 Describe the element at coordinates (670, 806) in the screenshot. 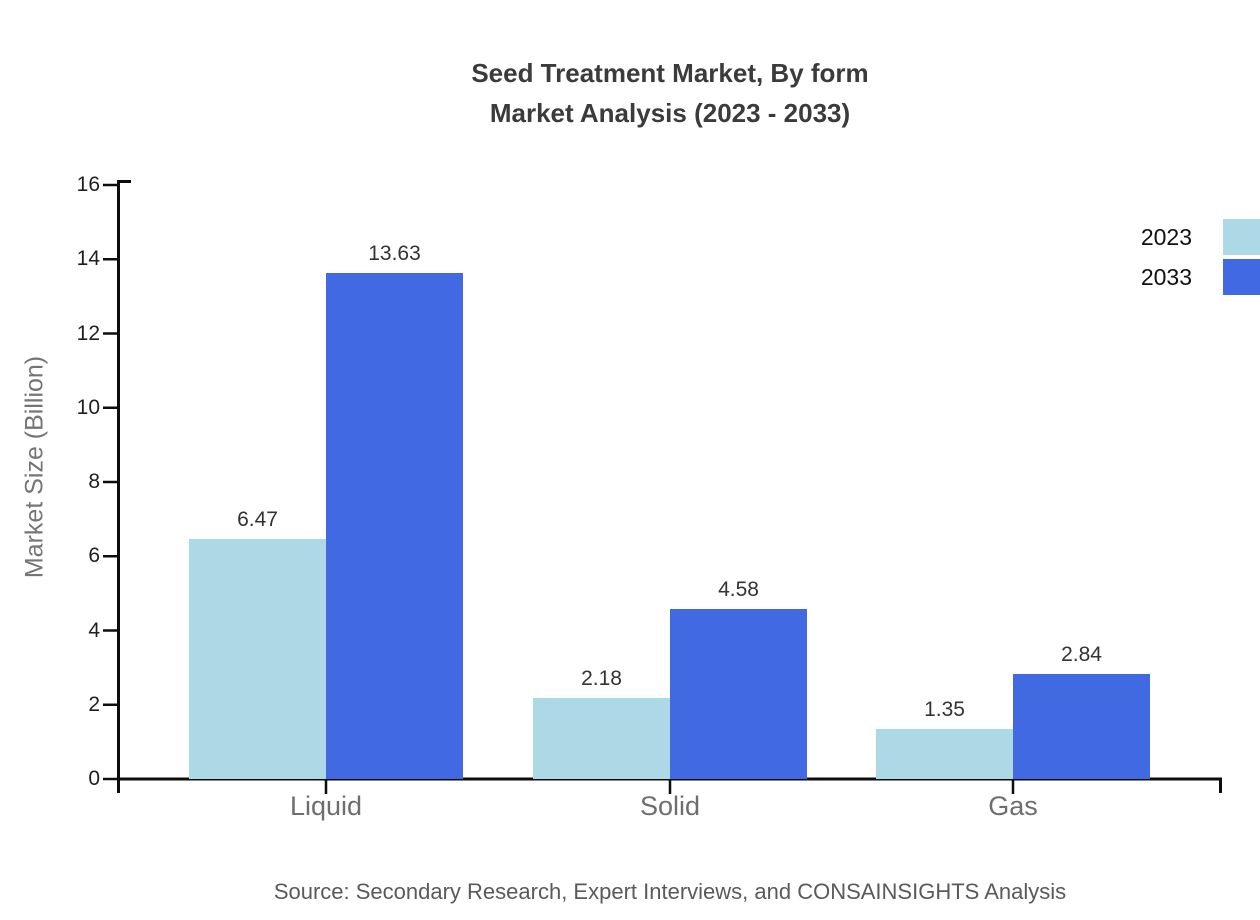

I see `x-category-label: Solid` at that location.